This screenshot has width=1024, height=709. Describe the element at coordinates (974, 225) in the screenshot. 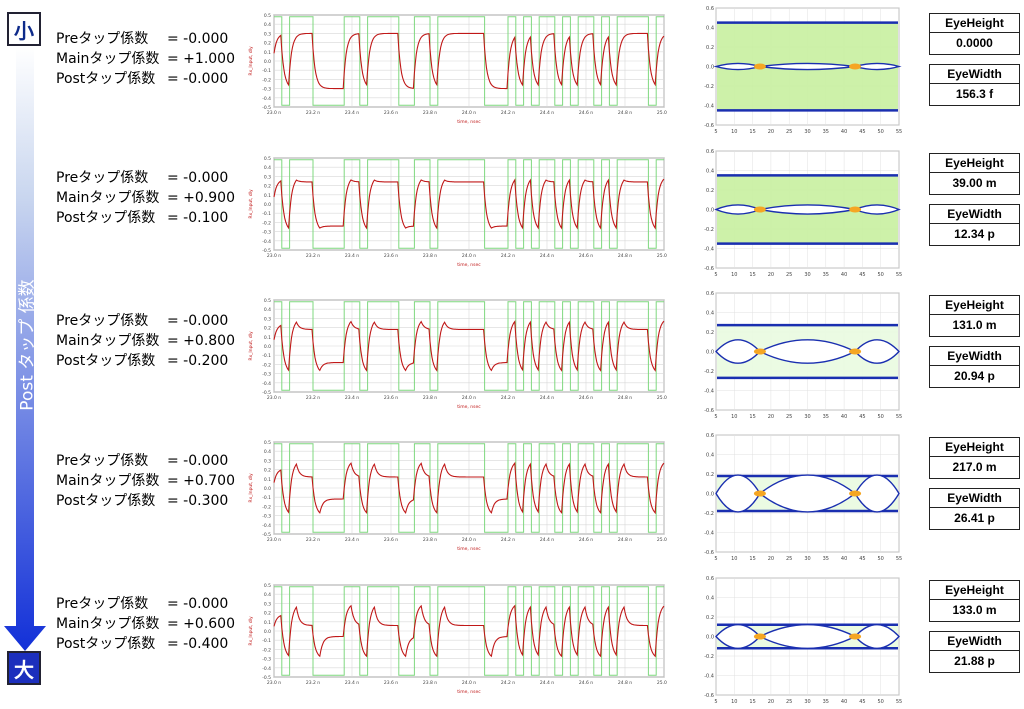

I see `eye-width-box: EyeWidth 12.34 p` at that location.